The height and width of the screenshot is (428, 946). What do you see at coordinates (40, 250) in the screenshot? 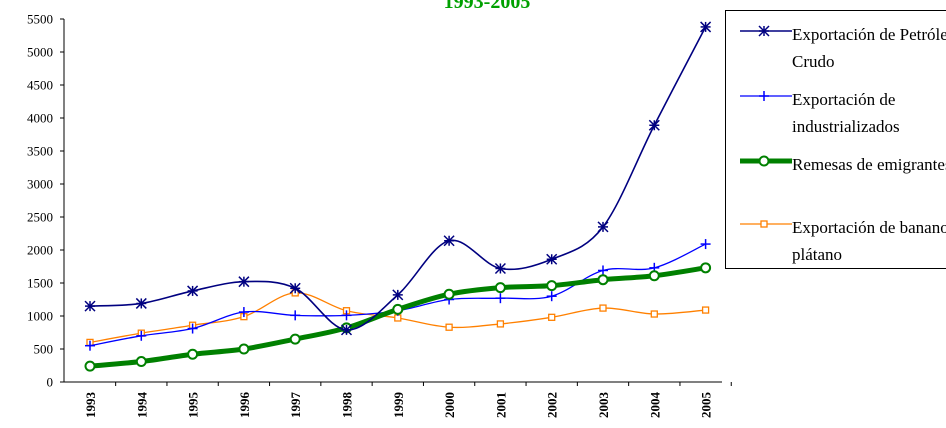
I see `y-tick-label: 2000` at bounding box center [40, 250].